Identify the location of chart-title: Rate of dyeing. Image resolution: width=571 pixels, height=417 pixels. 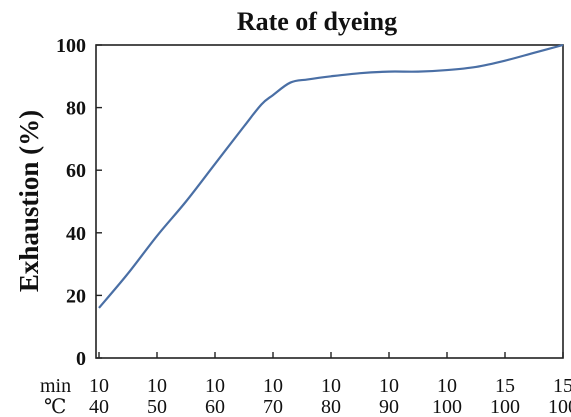
(317, 21).